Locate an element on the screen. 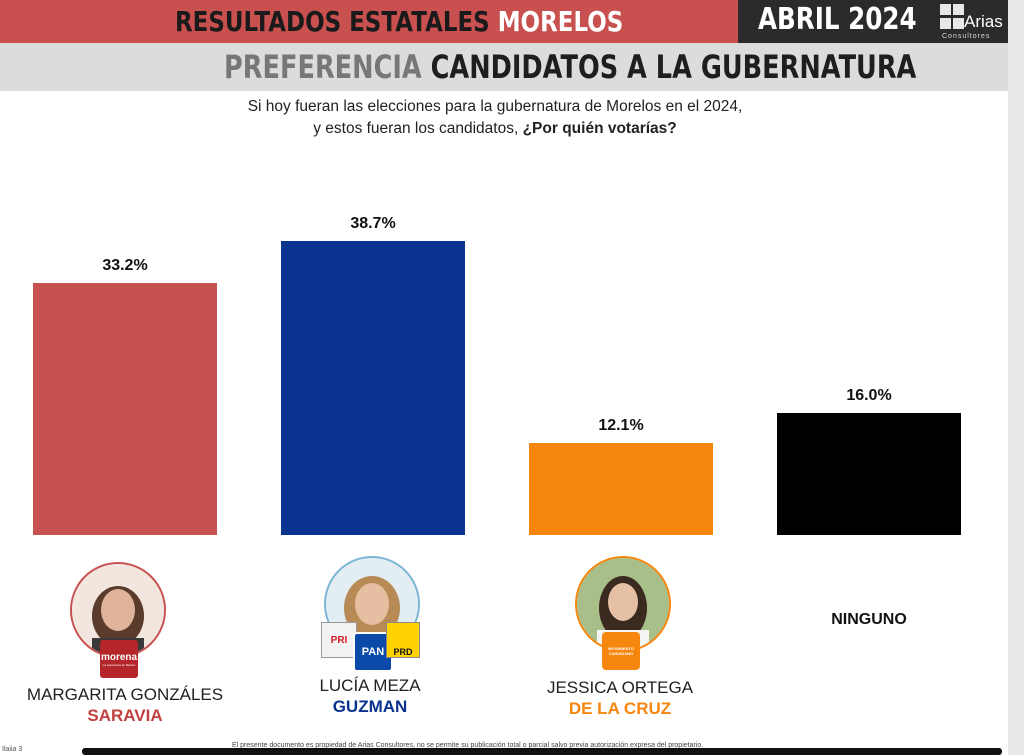 This screenshot has width=1024, height=755. bar-ninguno is located at coordinates (869, 474).